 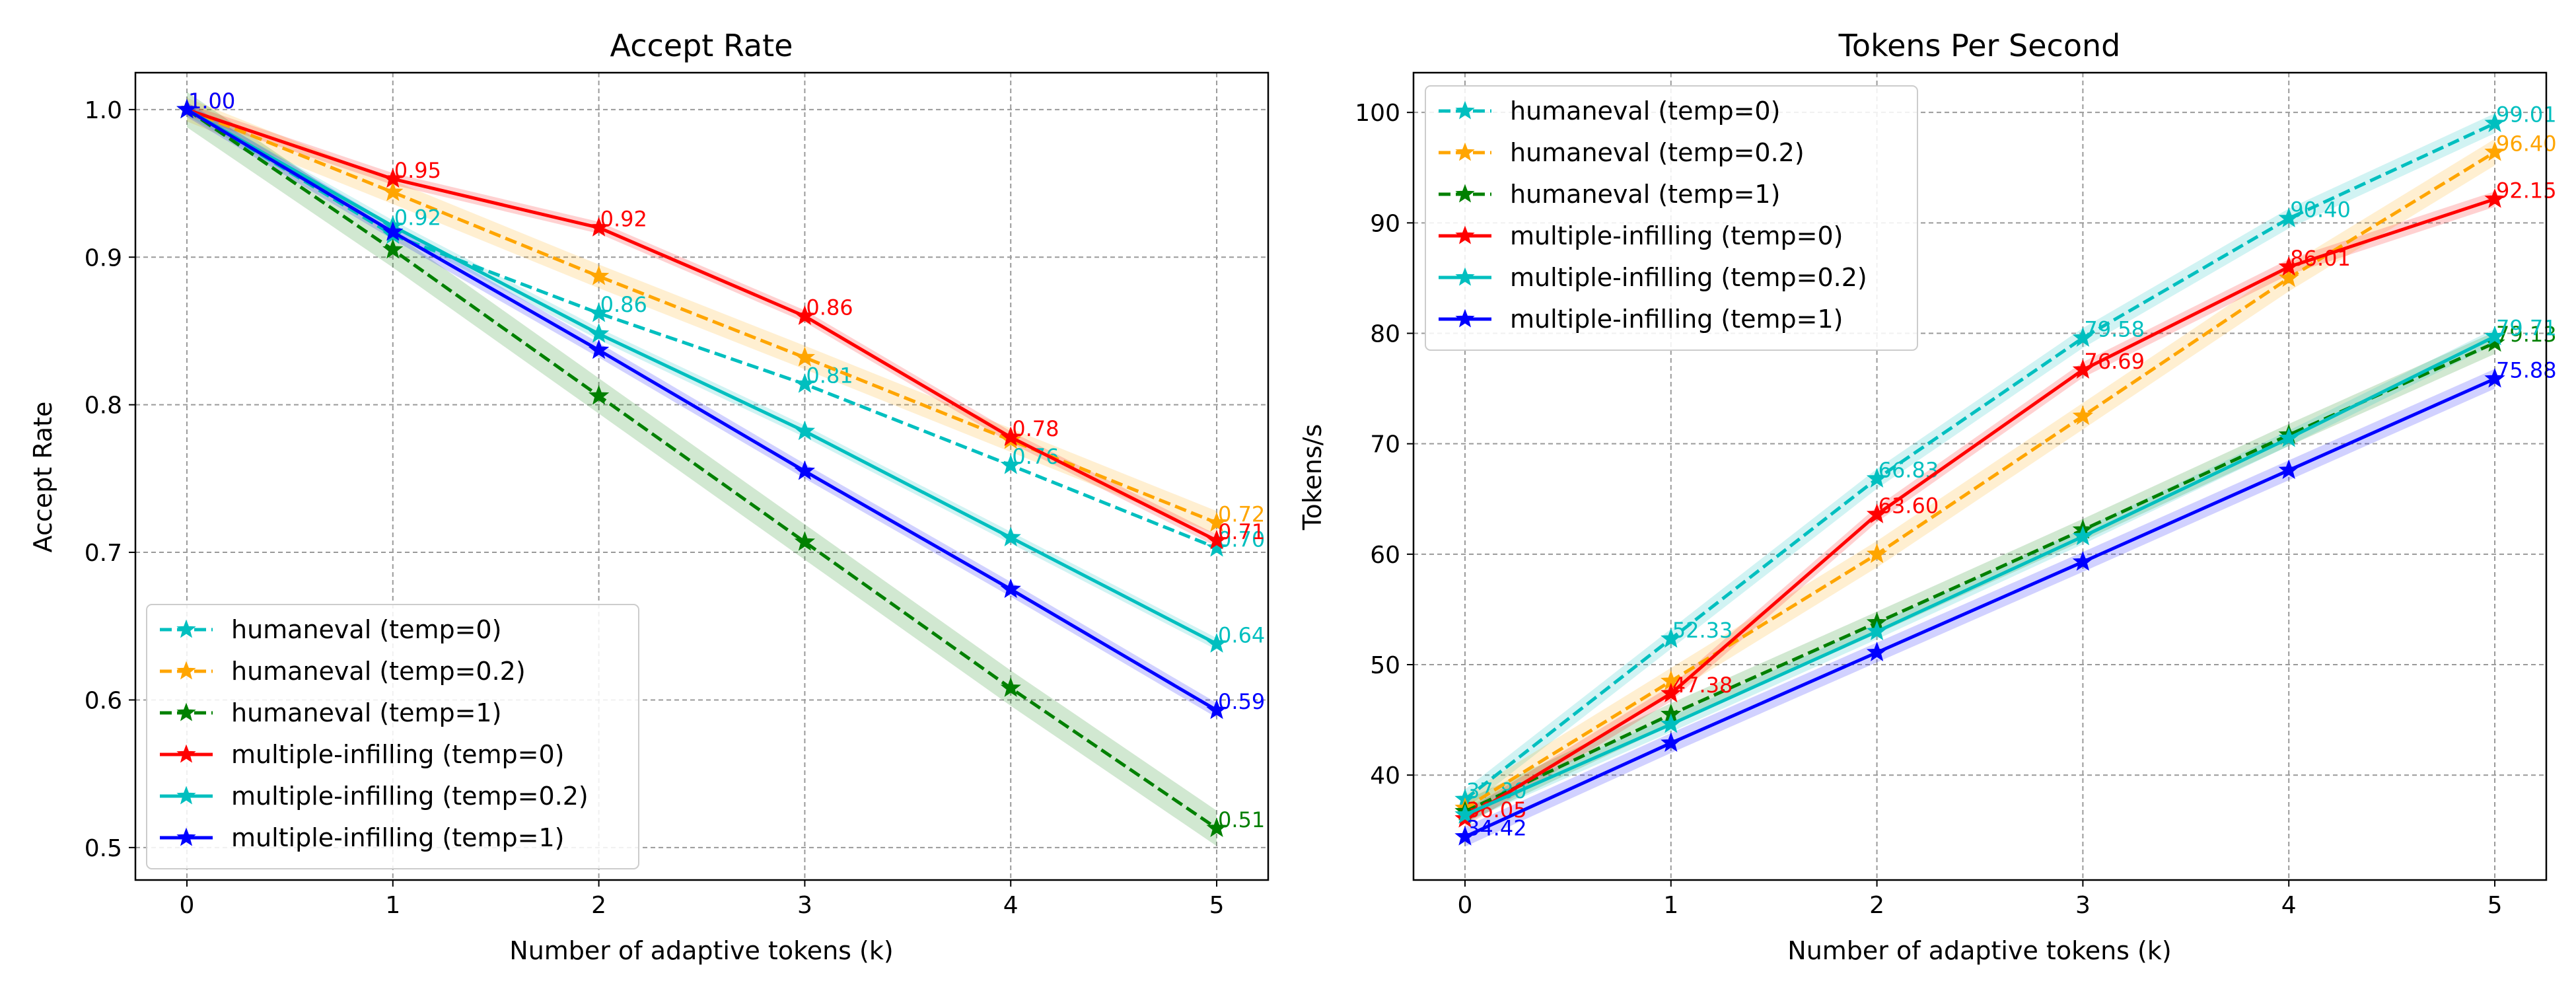 What do you see at coordinates (1703, 630) in the screenshot?
I see `data-label: 52.33` at bounding box center [1703, 630].